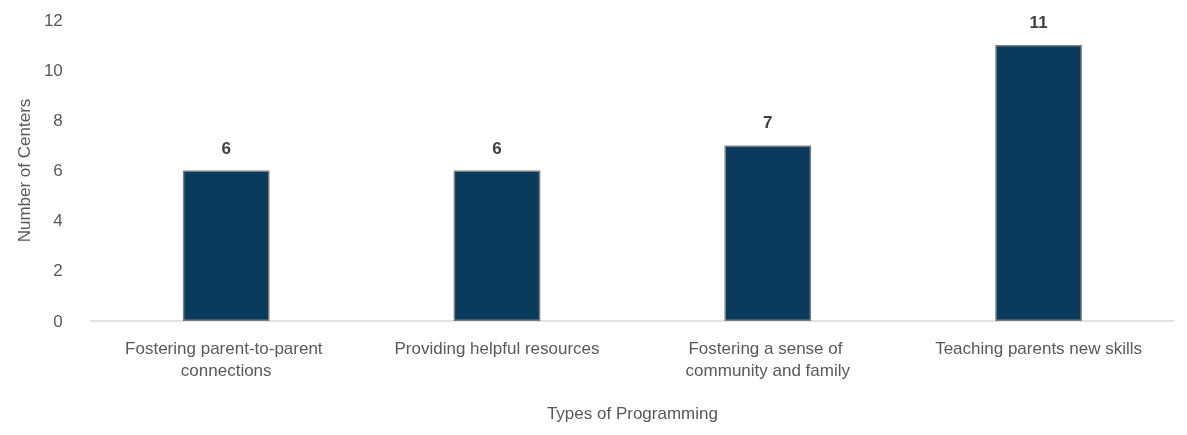  What do you see at coordinates (58, 221) in the screenshot?
I see `y-tick-label: 4` at bounding box center [58, 221].